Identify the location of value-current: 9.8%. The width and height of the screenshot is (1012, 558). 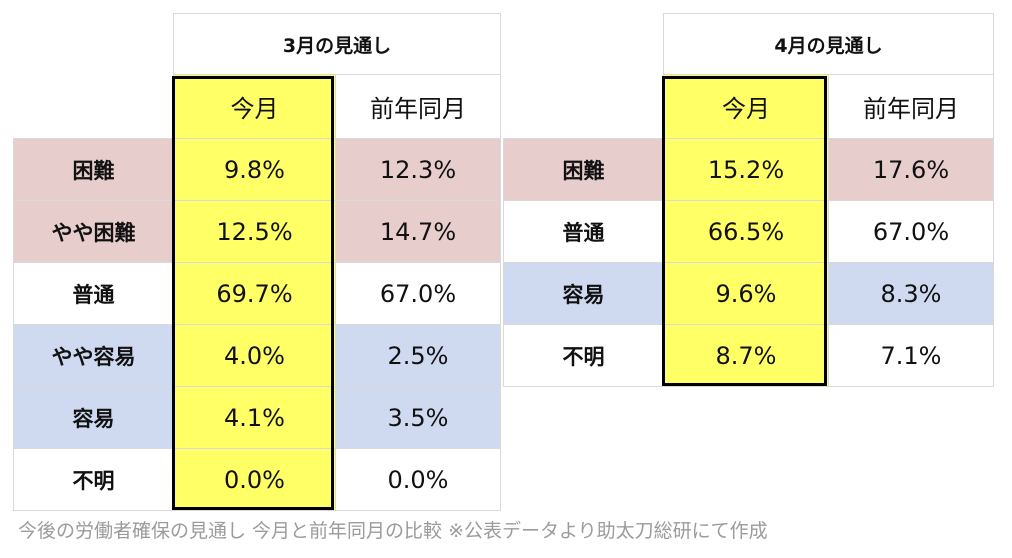
(254, 169).